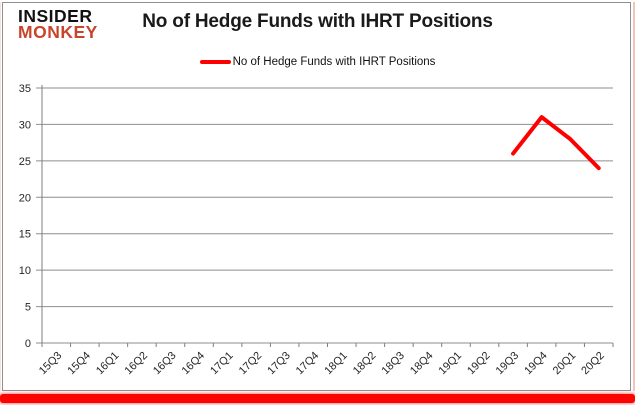  Describe the element at coordinates (51, 364) in the screenshot. I see `svg-text: 15Q3` at that location.